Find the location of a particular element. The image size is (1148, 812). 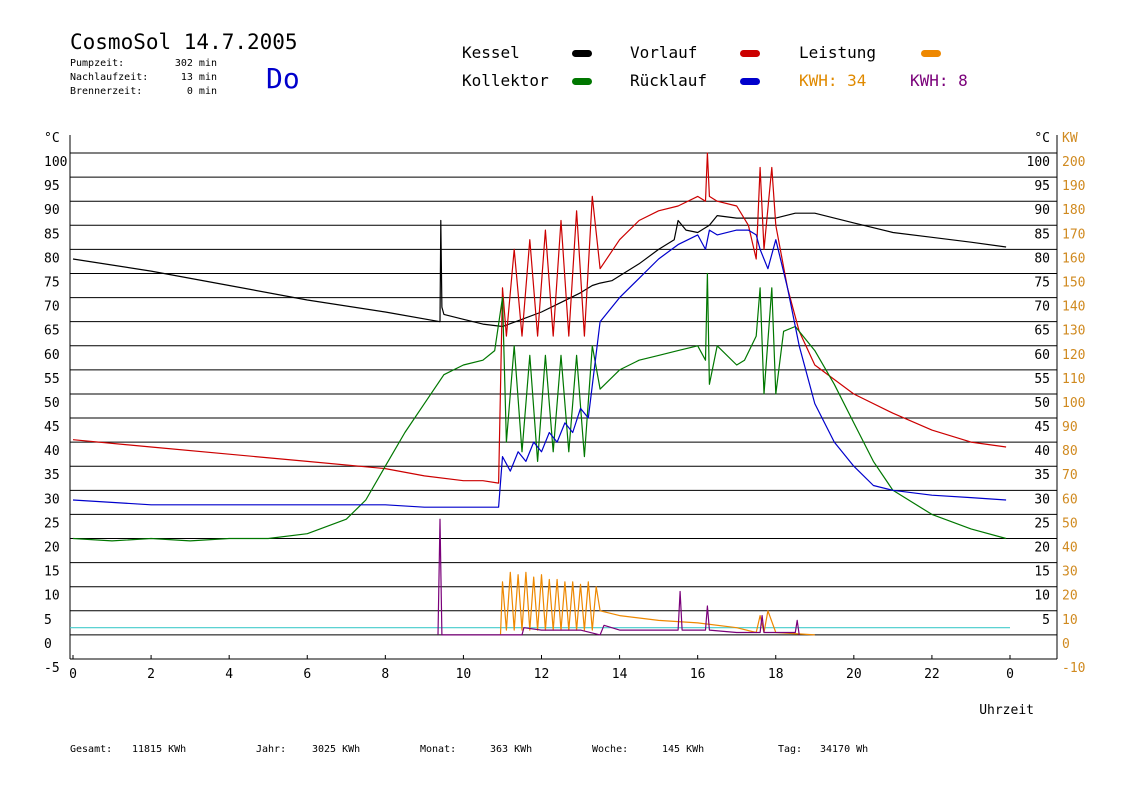

y-tick-left: 5 is located at coordinates (48, 620).